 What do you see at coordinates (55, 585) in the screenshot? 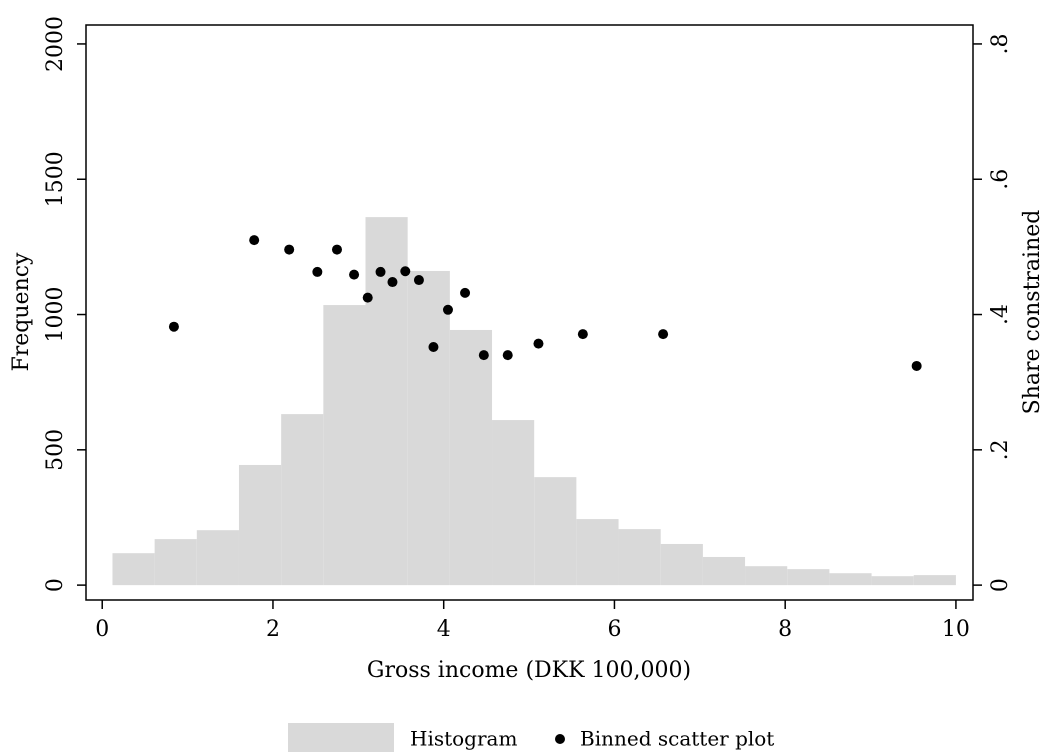
I see `y-tick-label: 0` at bounding box center [55, 585].